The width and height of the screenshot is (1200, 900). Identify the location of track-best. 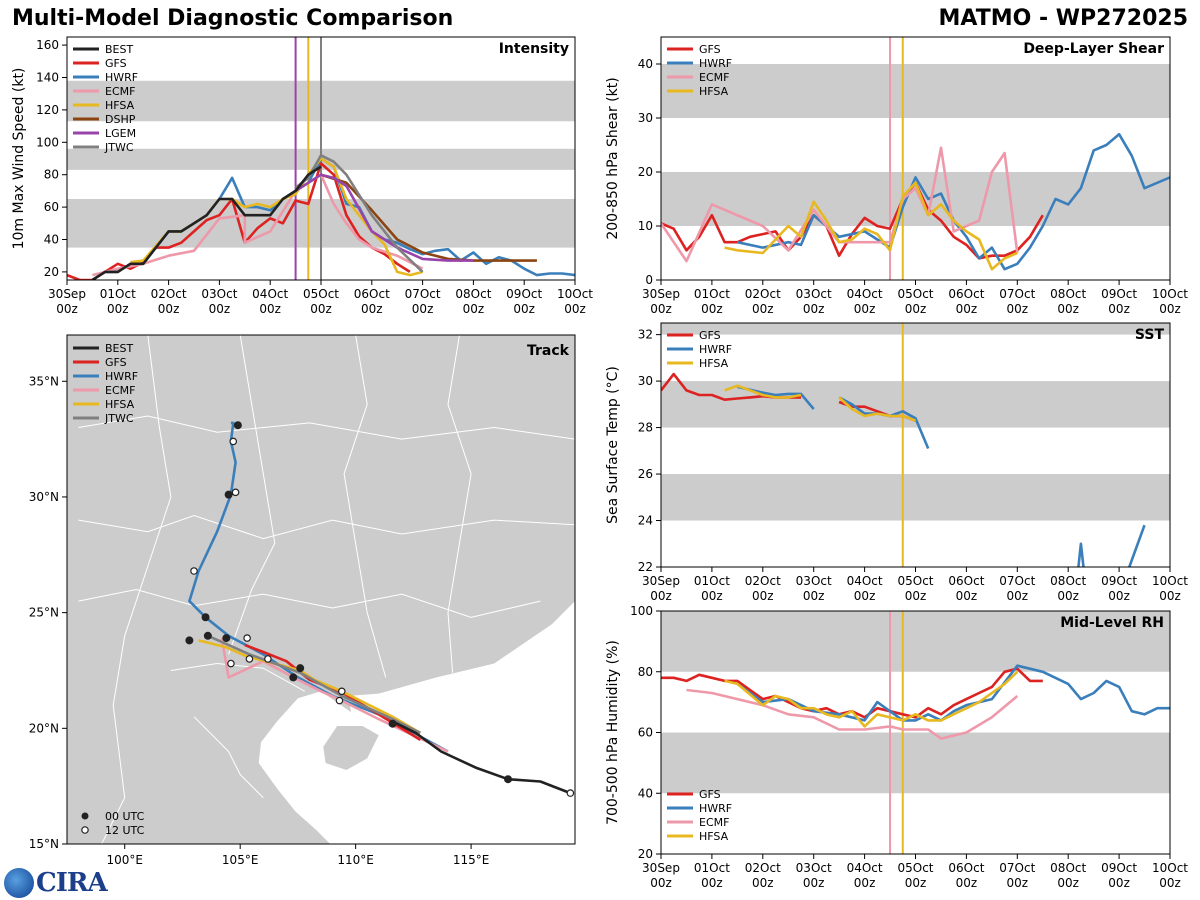
(481, 757).